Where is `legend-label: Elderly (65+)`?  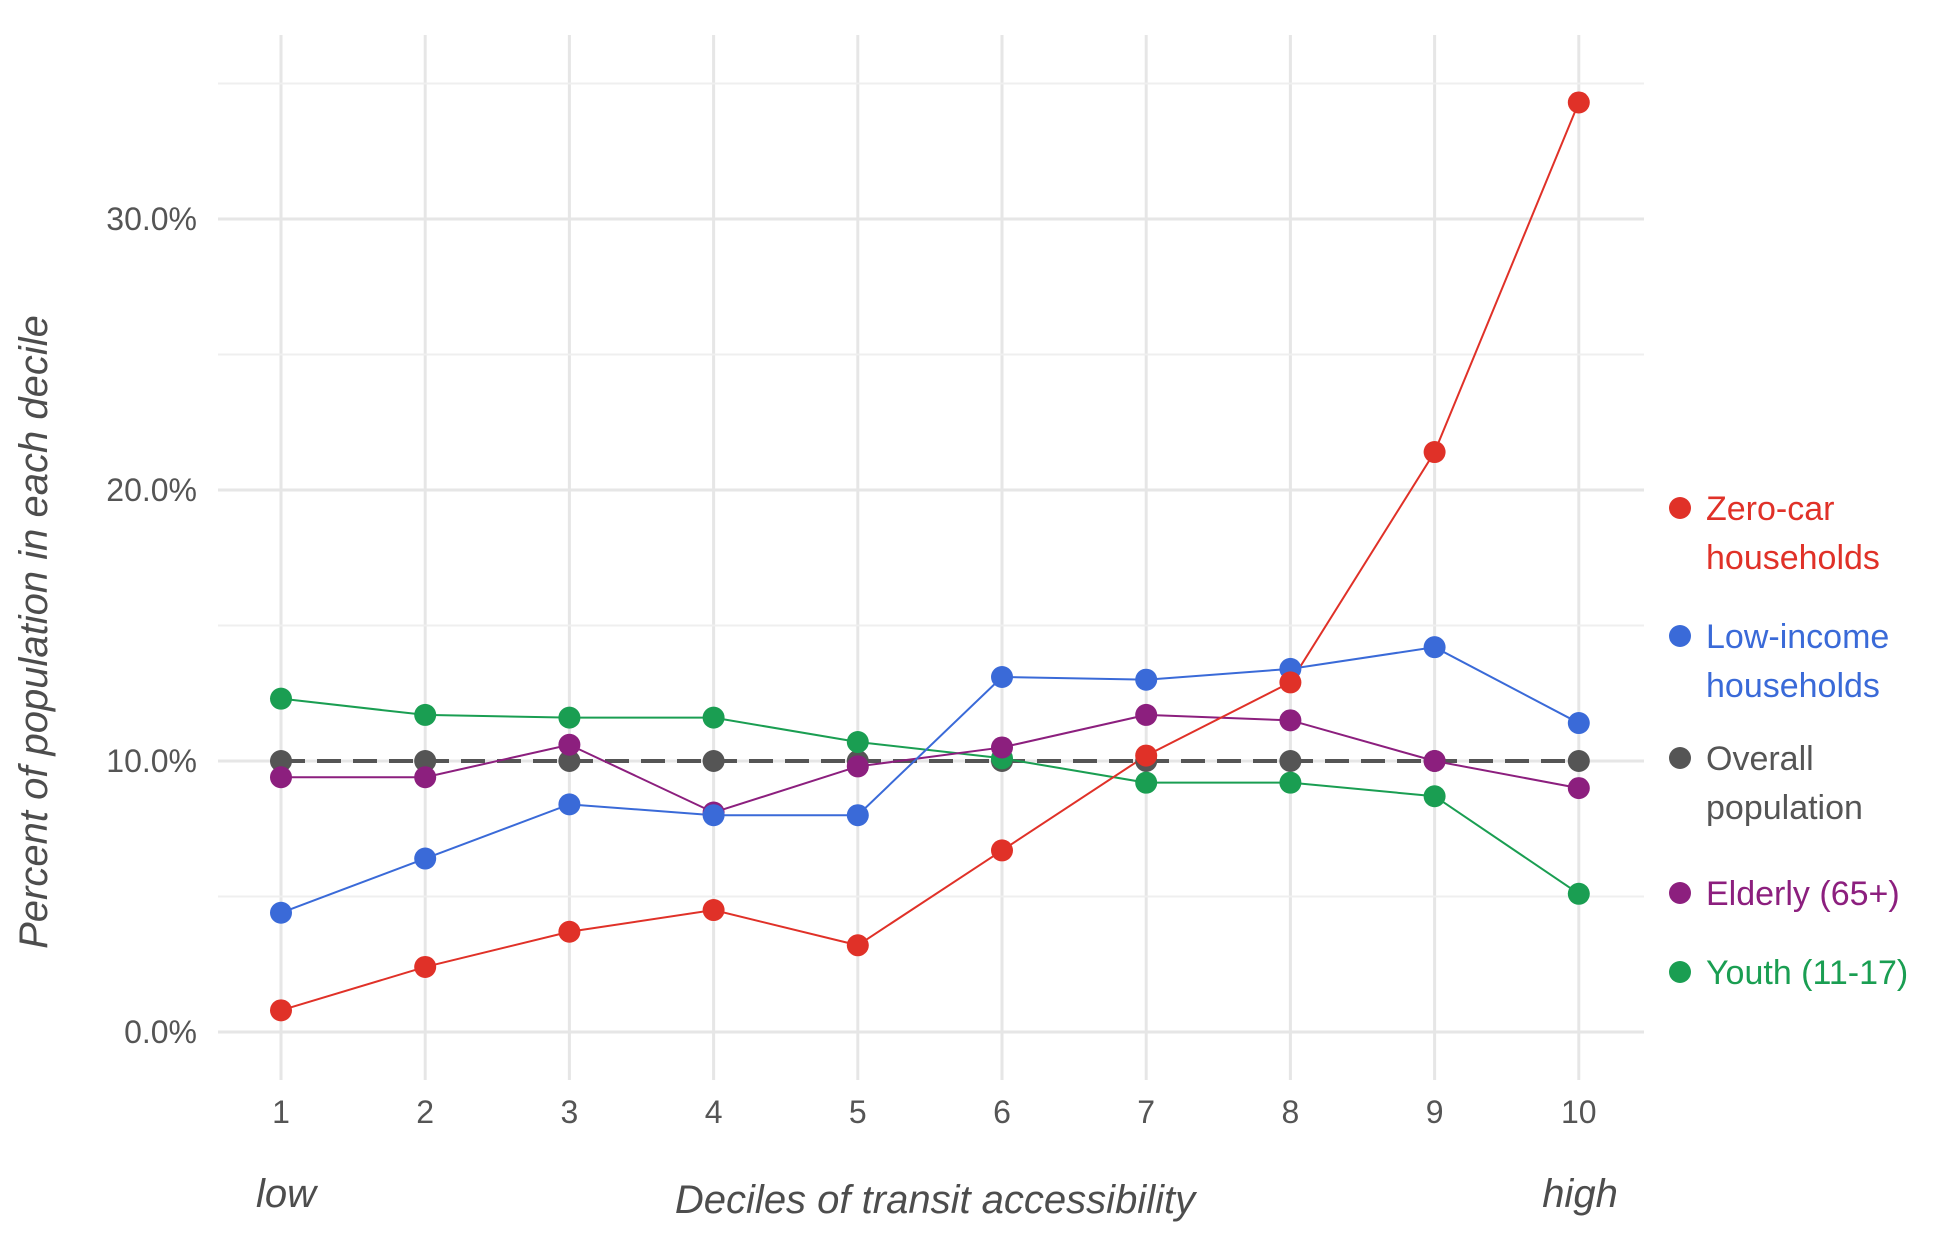 legend-label: Elderly (65+) is located at coordinates (1803, 894).